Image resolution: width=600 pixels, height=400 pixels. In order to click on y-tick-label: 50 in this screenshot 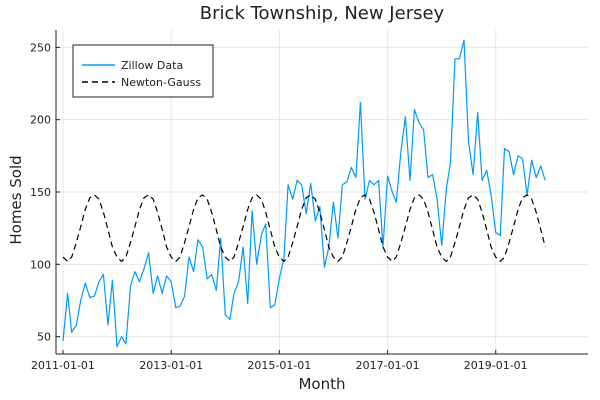, I will do `click(44, 337)`.